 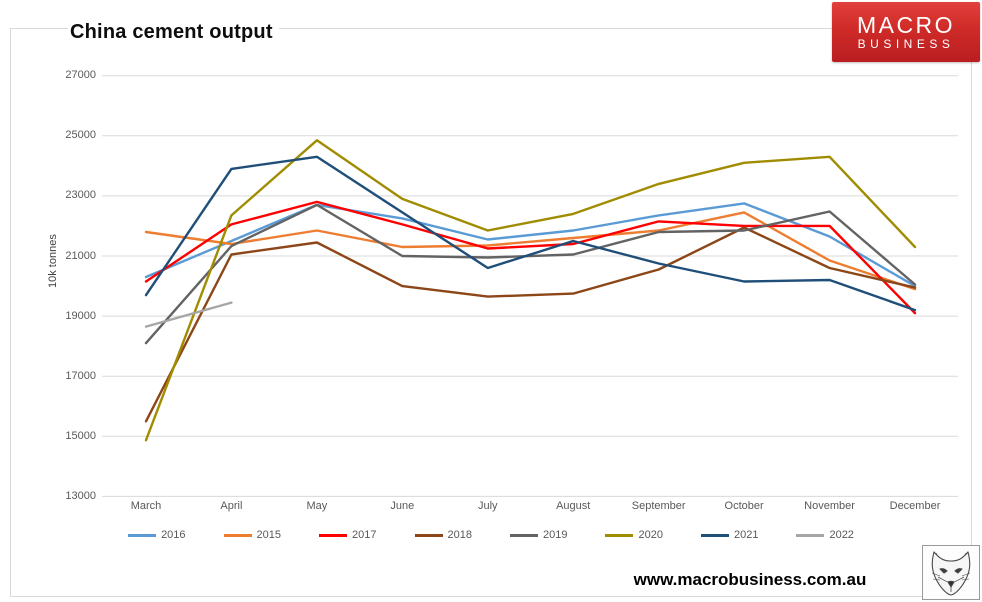 What do you see at coordinates (269, 535) in the screenshot?
I see `legend-label-2015: 2015` at bounding box center [269, 535].